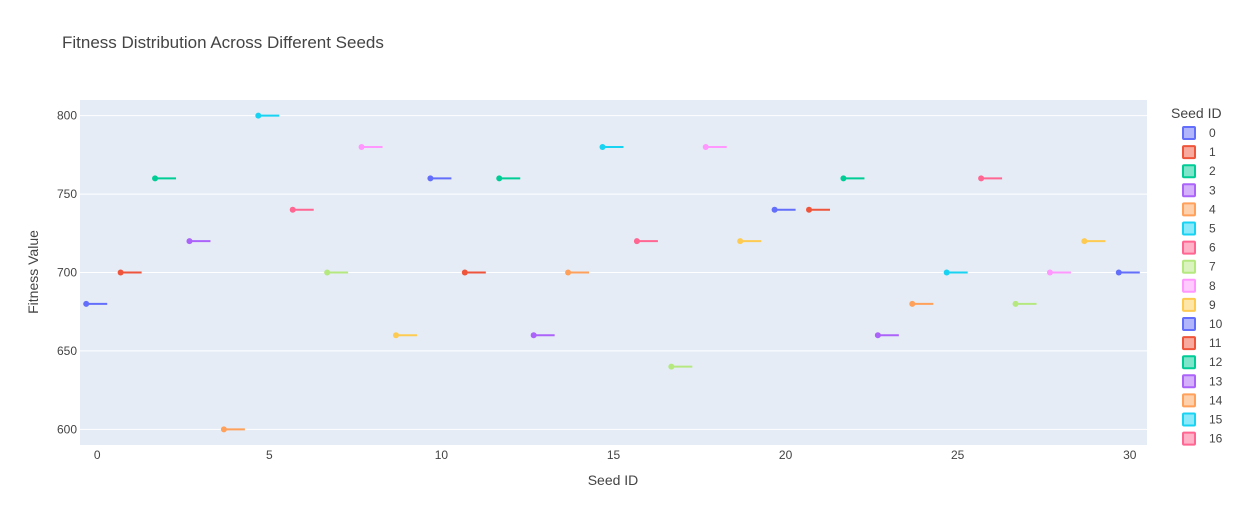  Describe the element at coordinates (1212, 305) in the screenshot. I see `legend-label: 9` at that location.